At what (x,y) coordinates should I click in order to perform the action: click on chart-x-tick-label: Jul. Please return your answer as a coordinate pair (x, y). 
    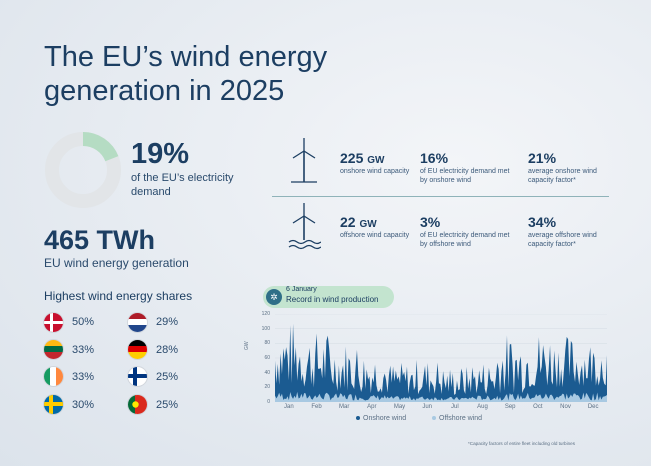
    Looking at the image, I should click on (454, 407).